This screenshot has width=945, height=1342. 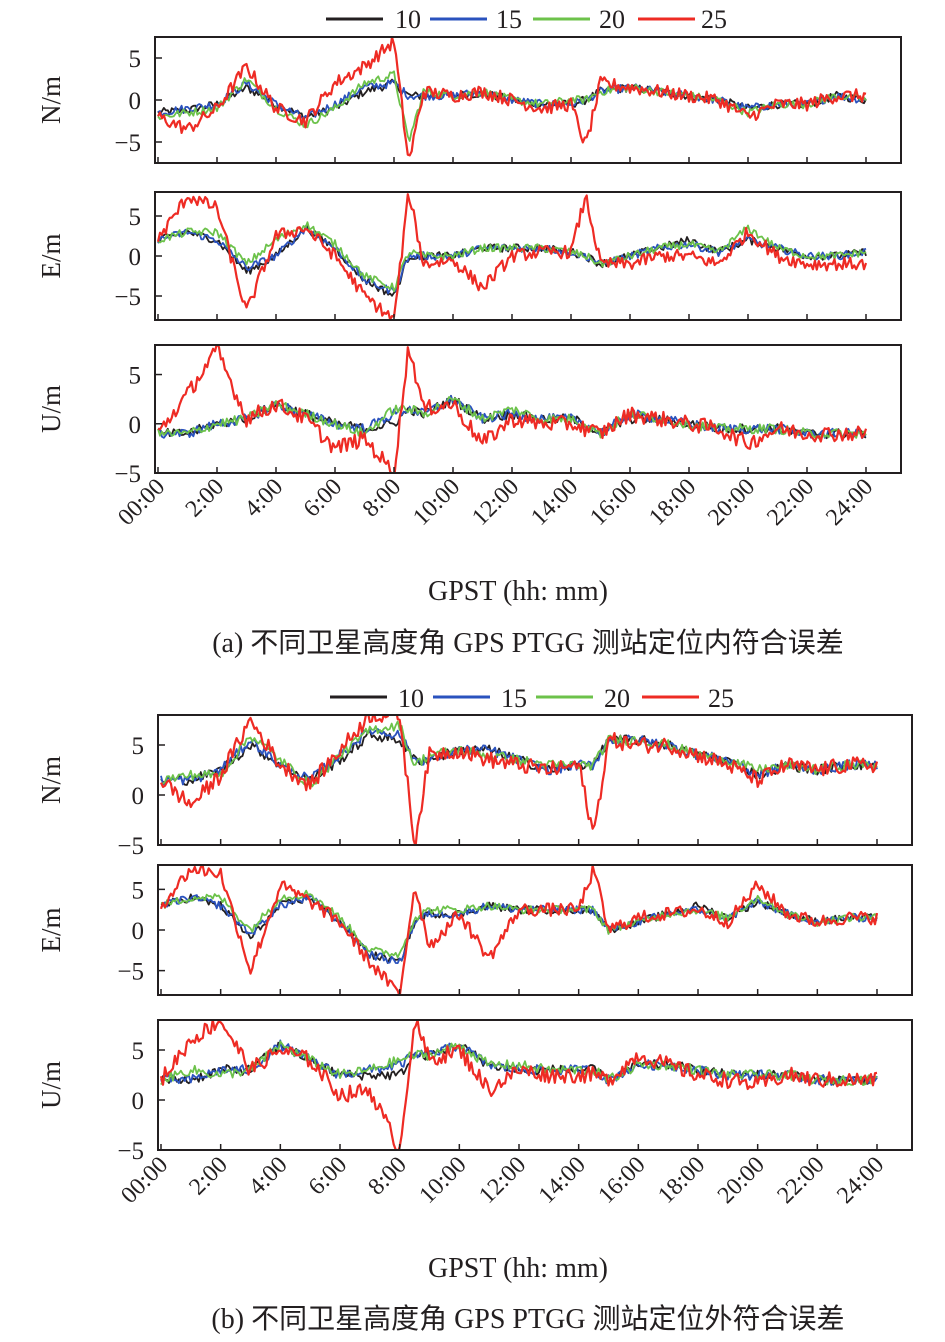 I want to click on x-axis-title-b: GPST (hh: mm), so click(x=518, y=1268).